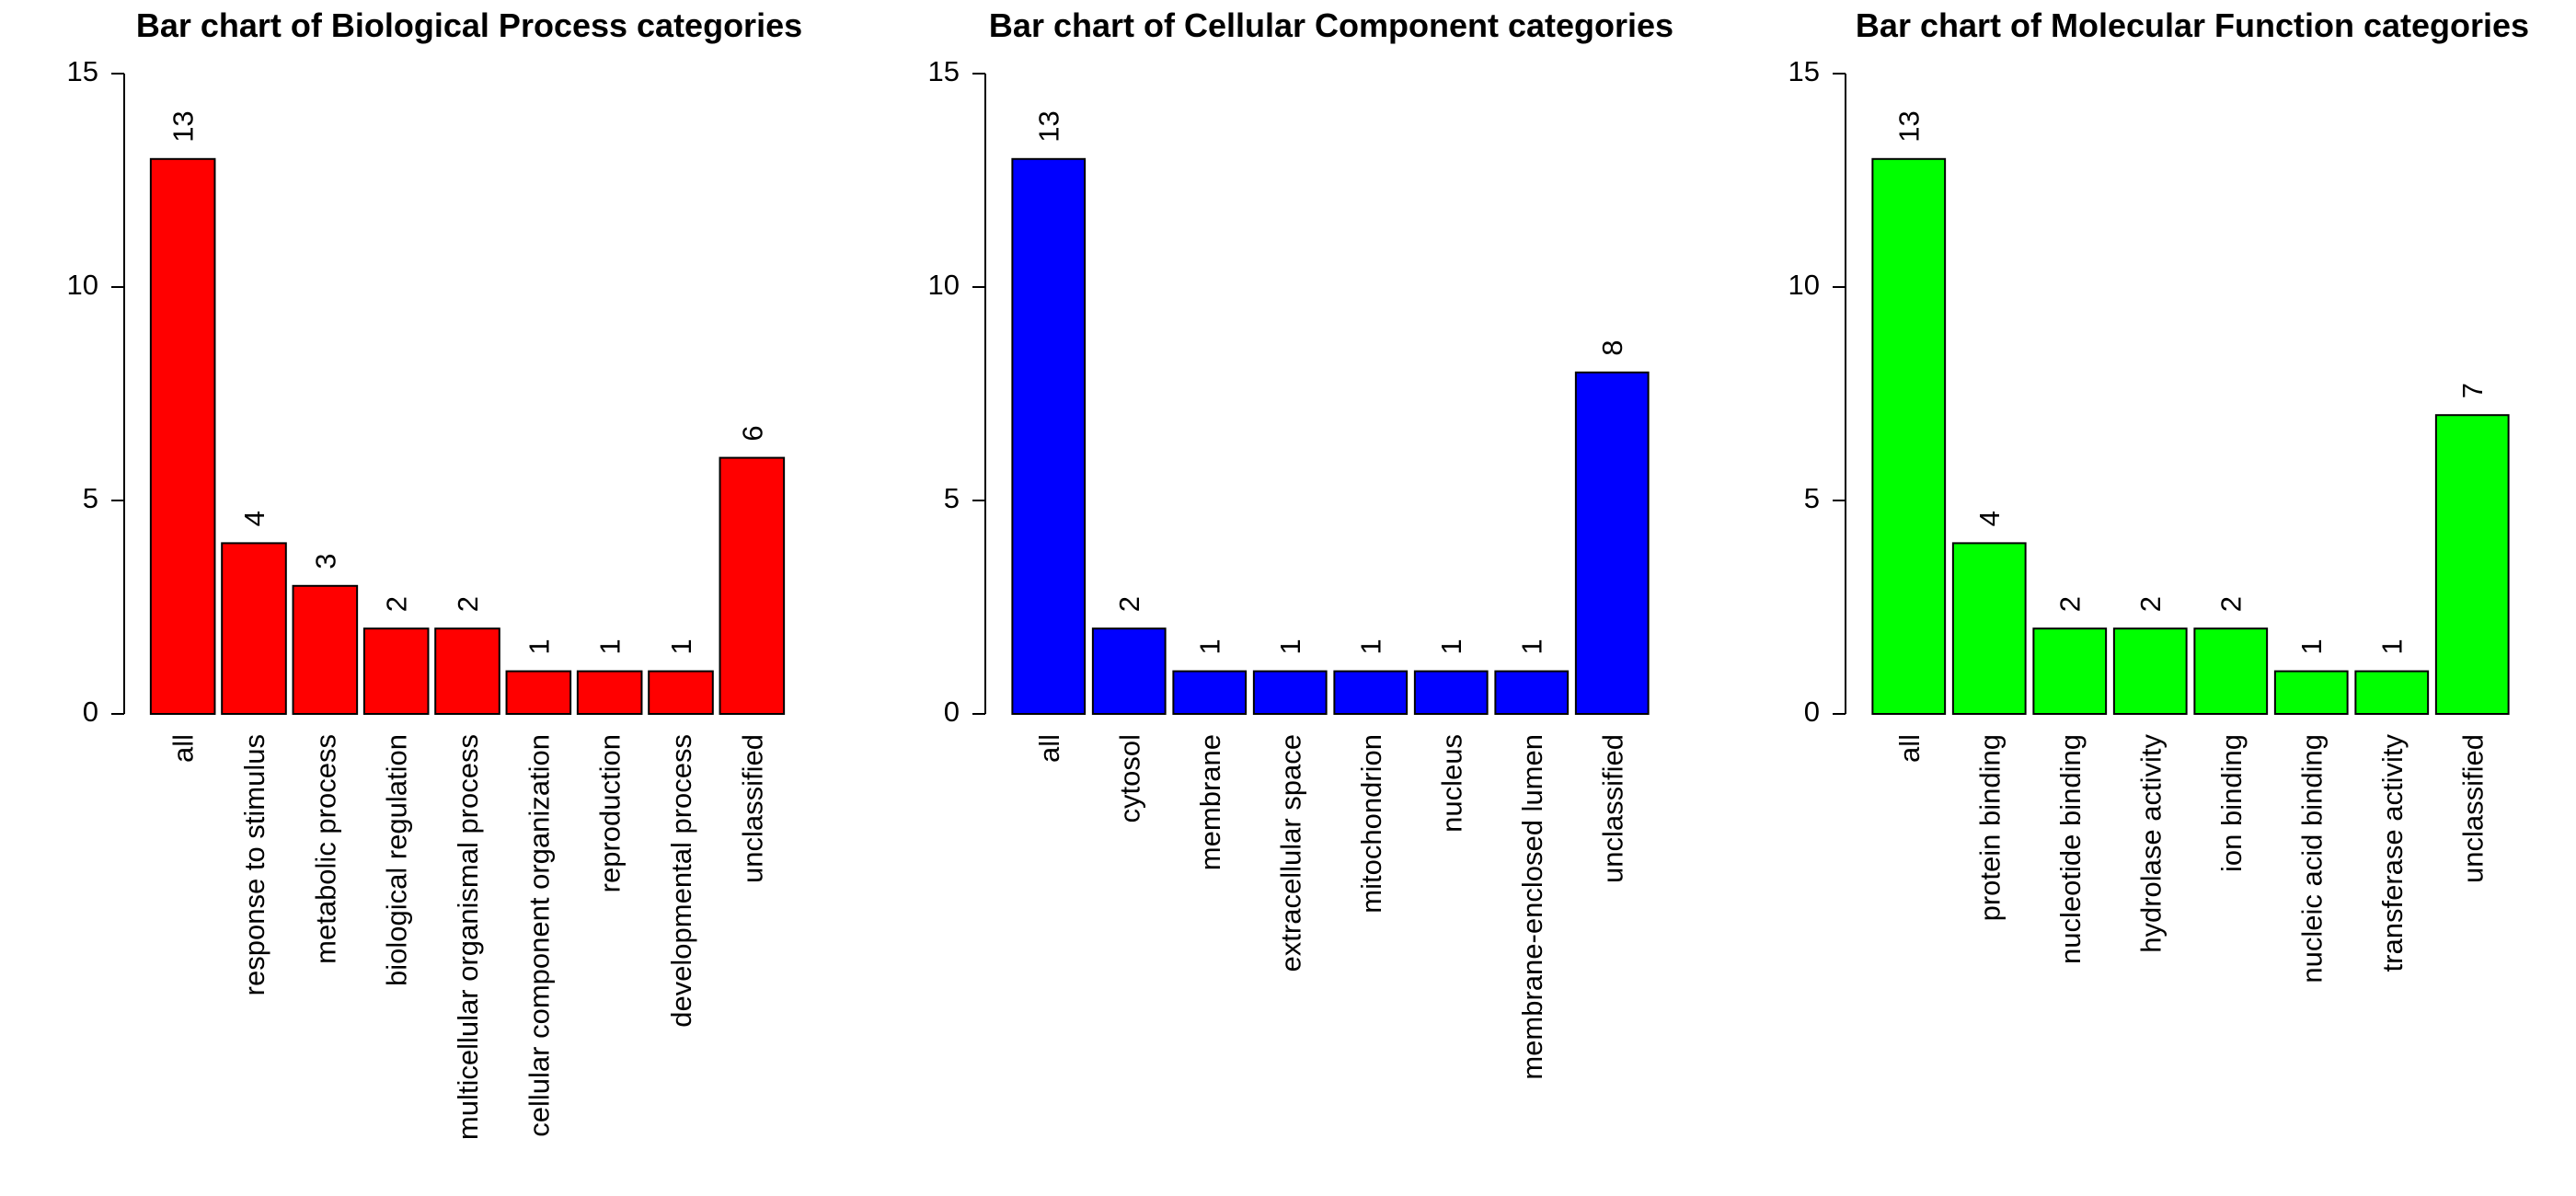 The width and height of the screenshot is (2576, 1196). Describe the element at coordinates (1331, 382) in the screenshot. I see `data-labels: 13 2 1 1 1 1 1 8` at that location.